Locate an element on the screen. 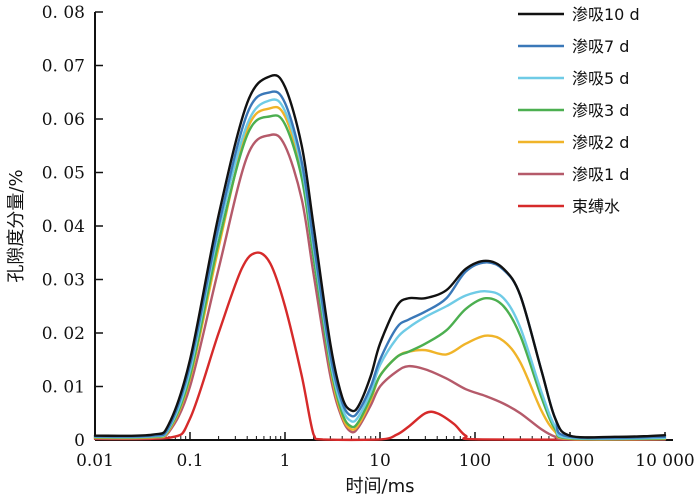 Image resolution: width=700 pixels, height=498 pixels. x-tick-label: 0.1 is located at coordinates (189, 461).